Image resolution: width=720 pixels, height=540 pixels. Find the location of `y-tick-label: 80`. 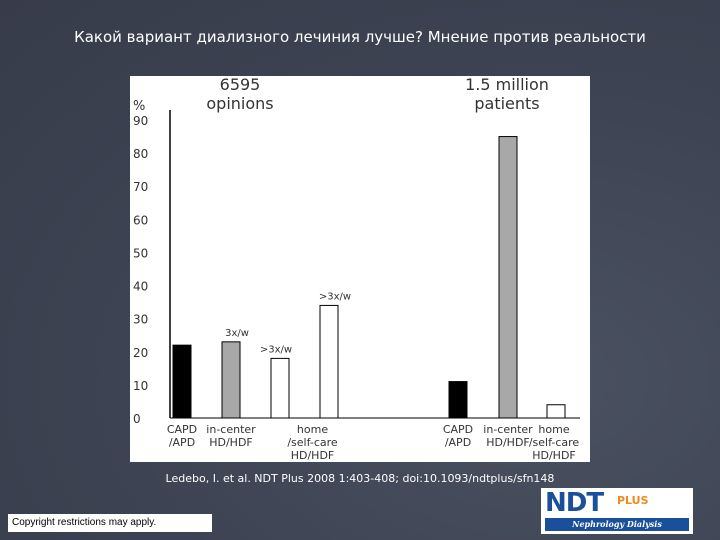

y-tick-label: 80 is located at coordinates (140, 154).